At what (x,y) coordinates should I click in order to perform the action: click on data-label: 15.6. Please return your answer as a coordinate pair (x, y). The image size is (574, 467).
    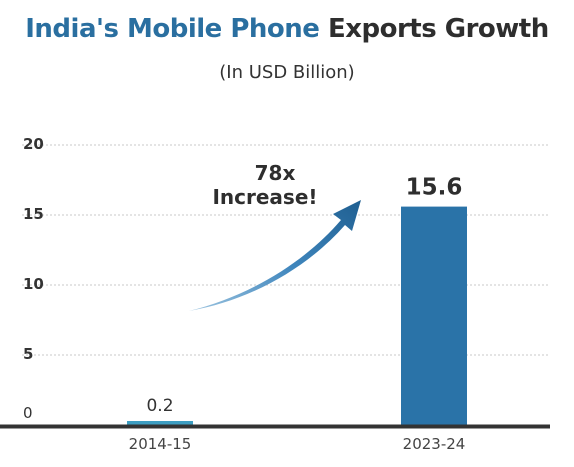
    Looking at the image, I should click on (434, 188).